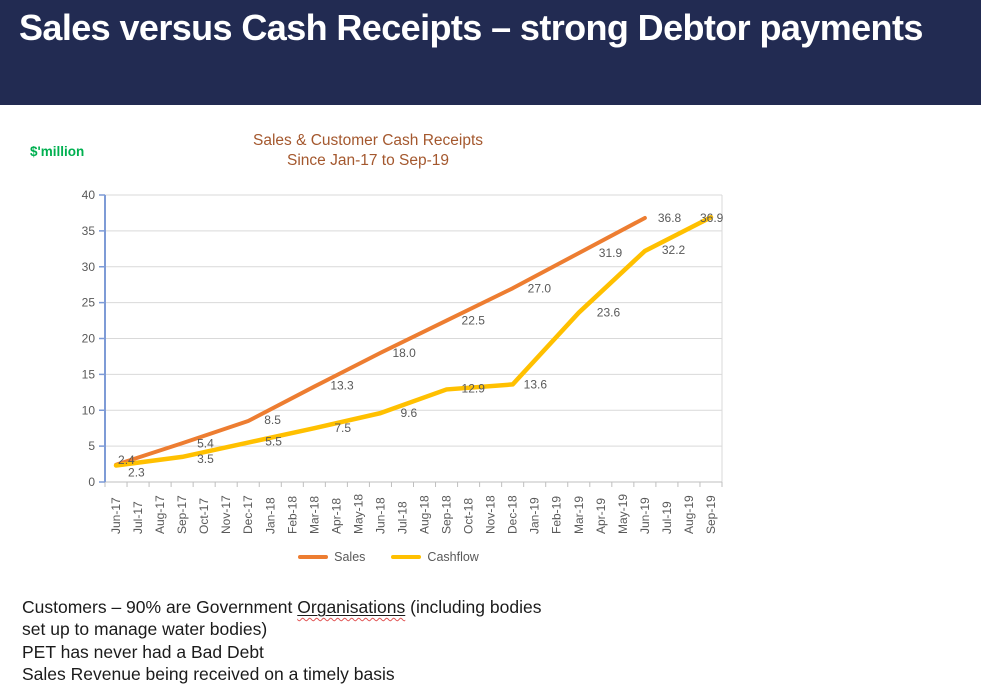 The width and height of the screenshot is (981, 698). I want to click on data-label-cashflow: 32.2, so click(674, 250).